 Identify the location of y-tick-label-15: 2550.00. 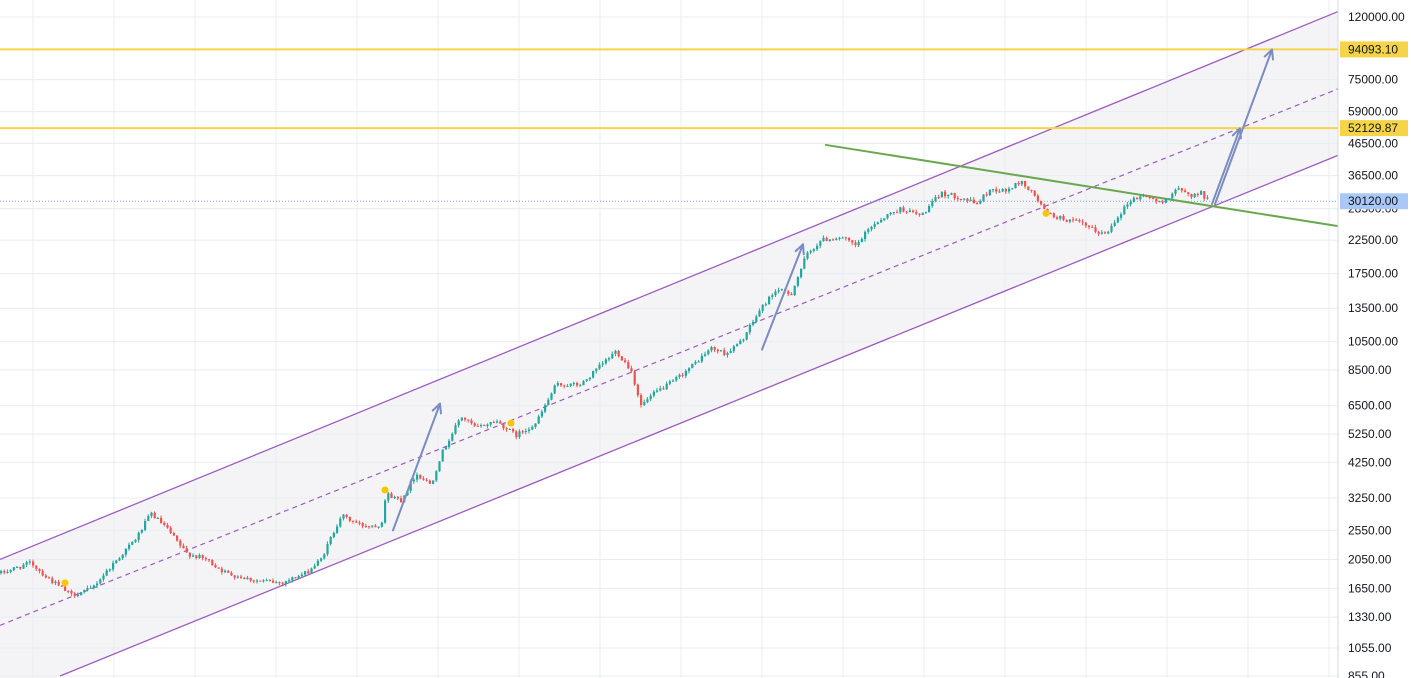
(1370, 530).